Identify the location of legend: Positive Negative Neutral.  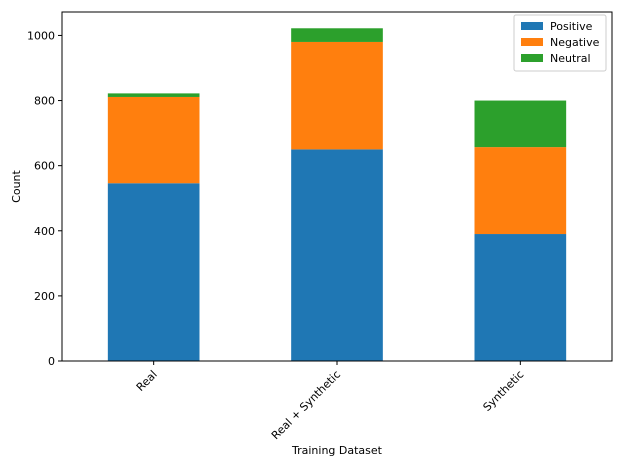
(560, 43).